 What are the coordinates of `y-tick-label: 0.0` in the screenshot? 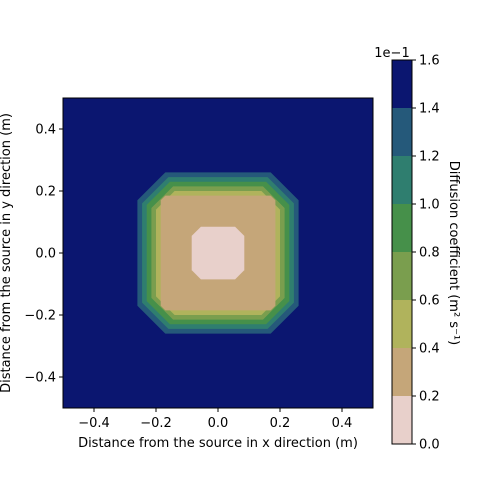 It's located at (45, 254).